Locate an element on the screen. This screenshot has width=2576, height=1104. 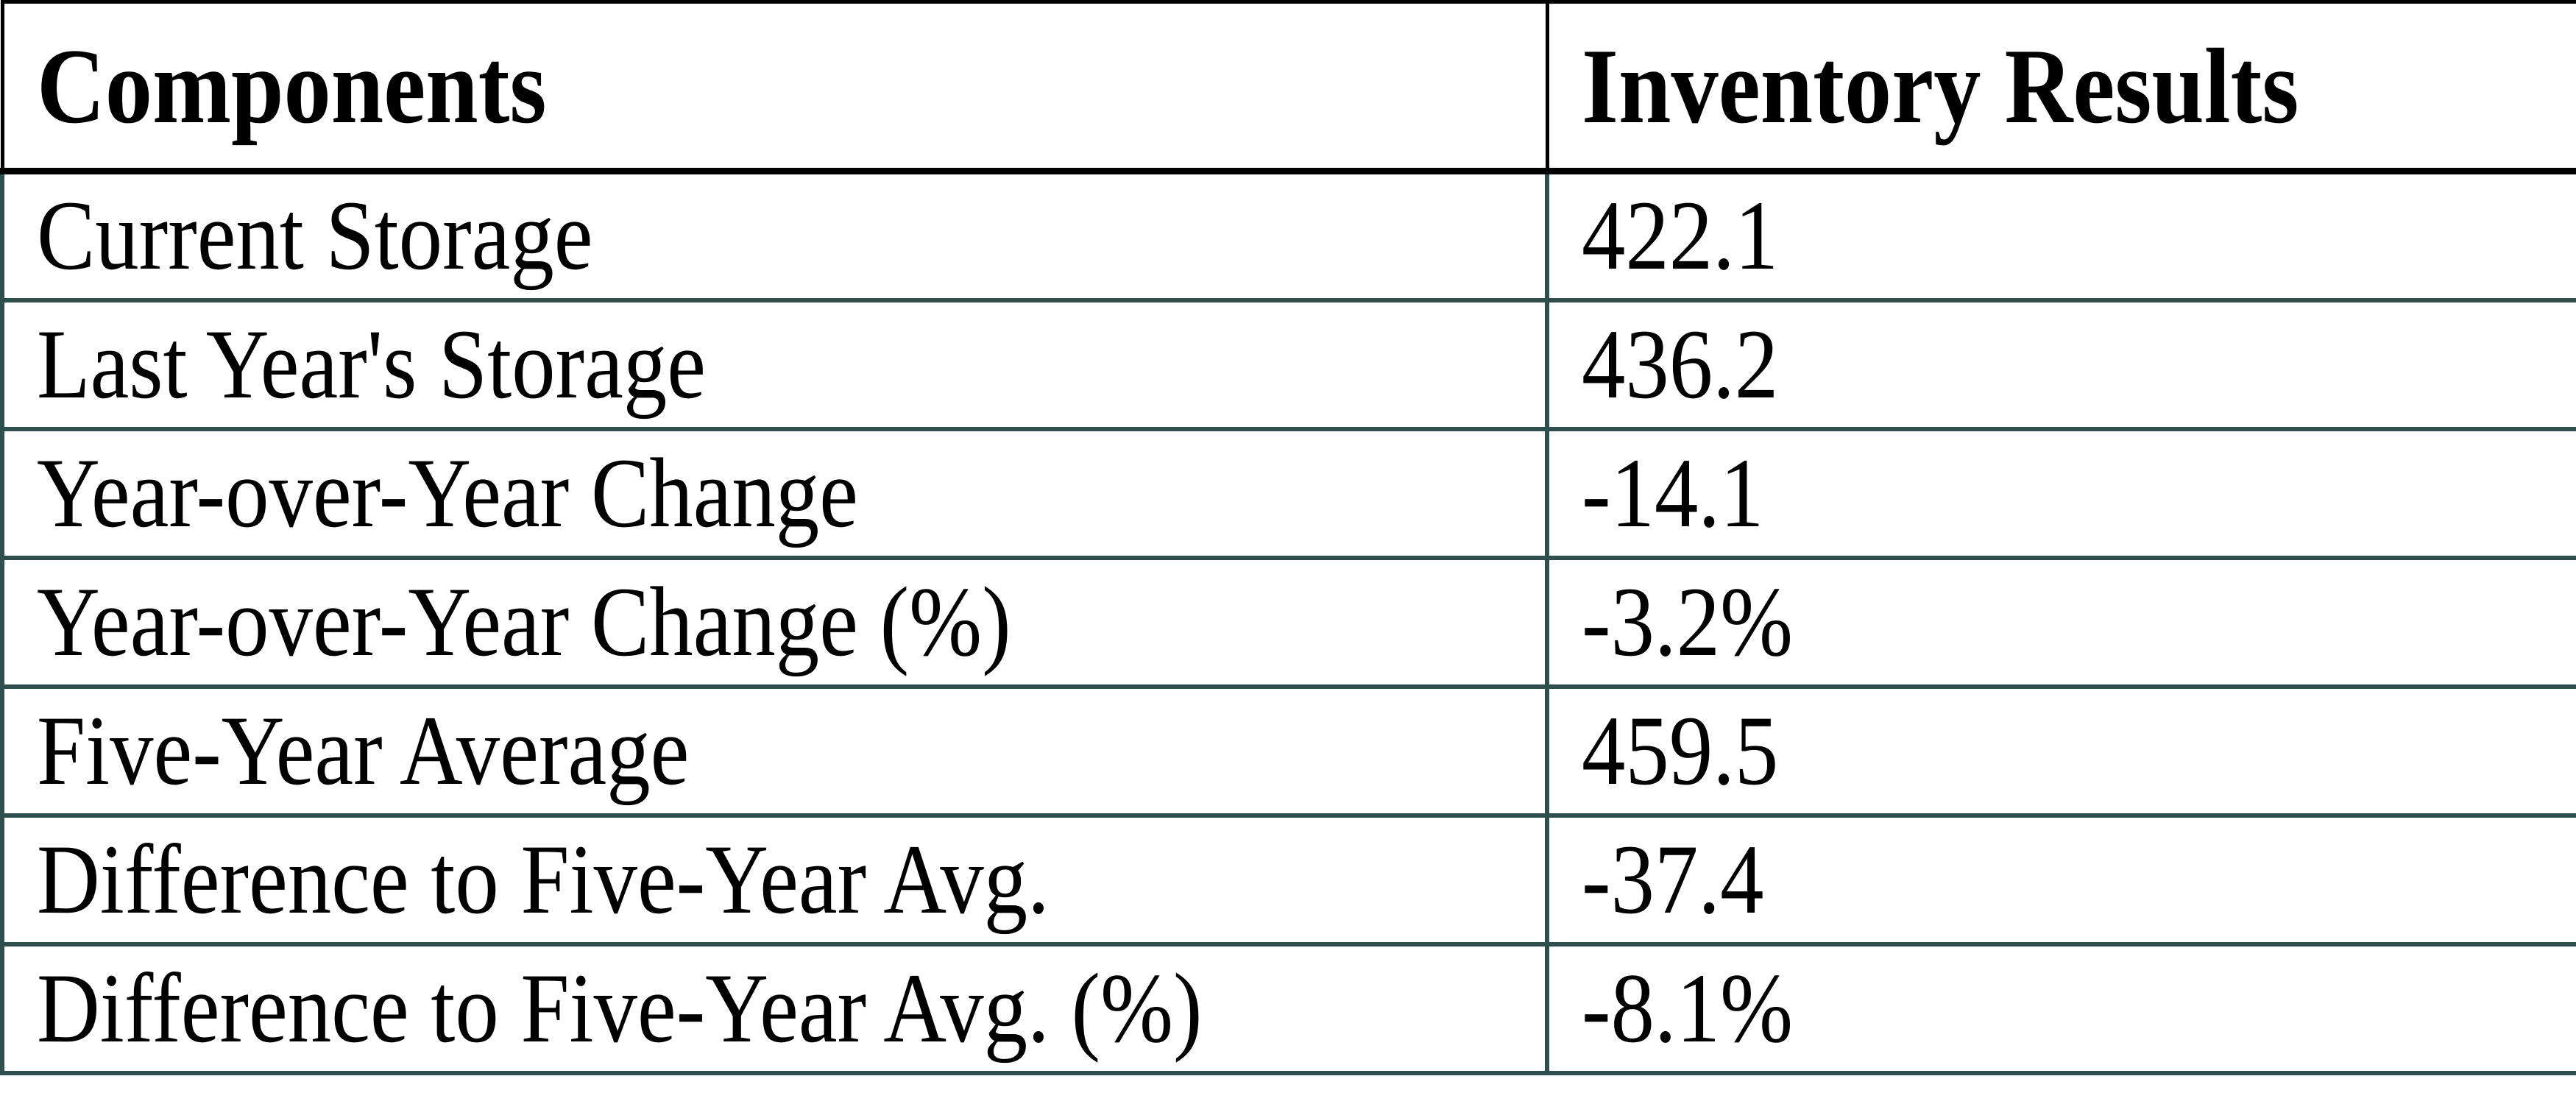
header-cell-inventory-results: Inventory Results is located at coordinates (2060, 87).